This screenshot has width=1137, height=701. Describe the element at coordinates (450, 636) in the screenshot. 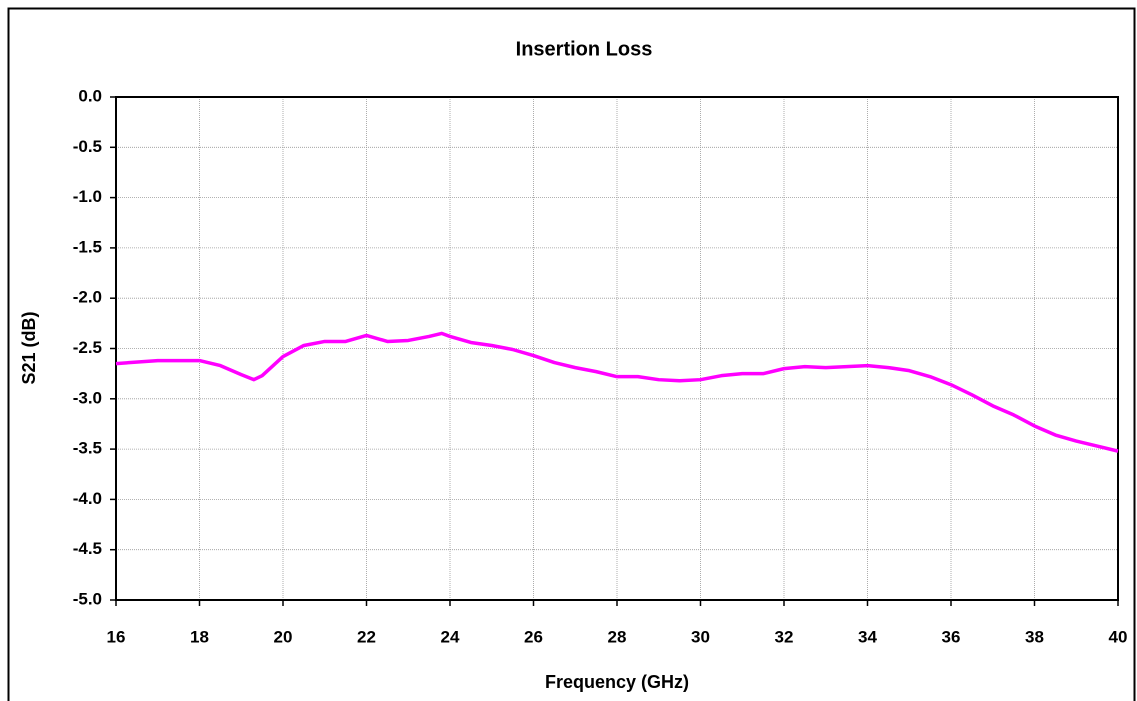

I see `x-tick-label: 24` at that location.